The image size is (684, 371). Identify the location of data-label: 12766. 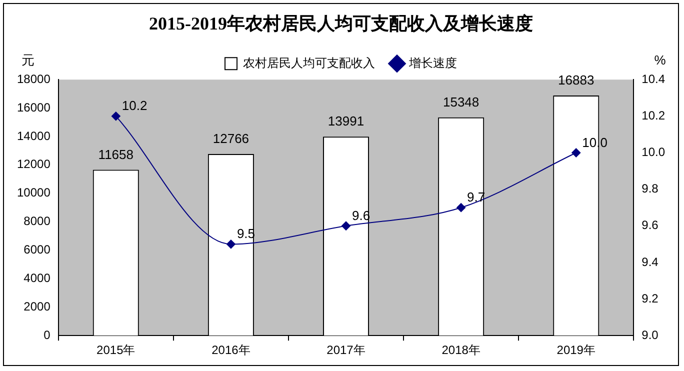
(231, 138).